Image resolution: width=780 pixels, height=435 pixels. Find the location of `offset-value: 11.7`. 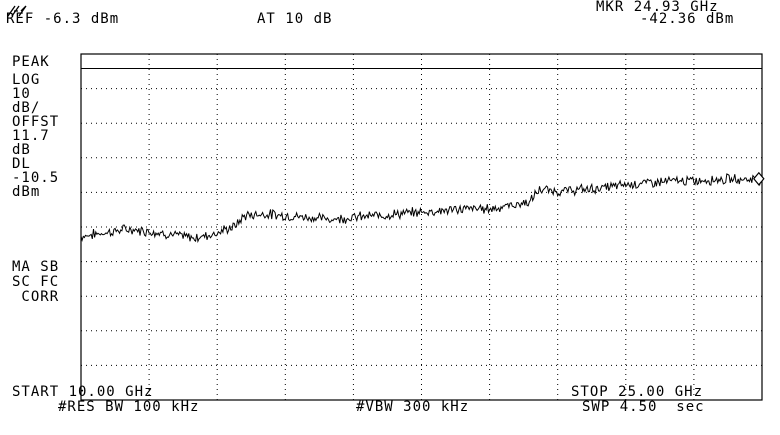

offset-value: 11.7 is located at coordinates (31, 136).